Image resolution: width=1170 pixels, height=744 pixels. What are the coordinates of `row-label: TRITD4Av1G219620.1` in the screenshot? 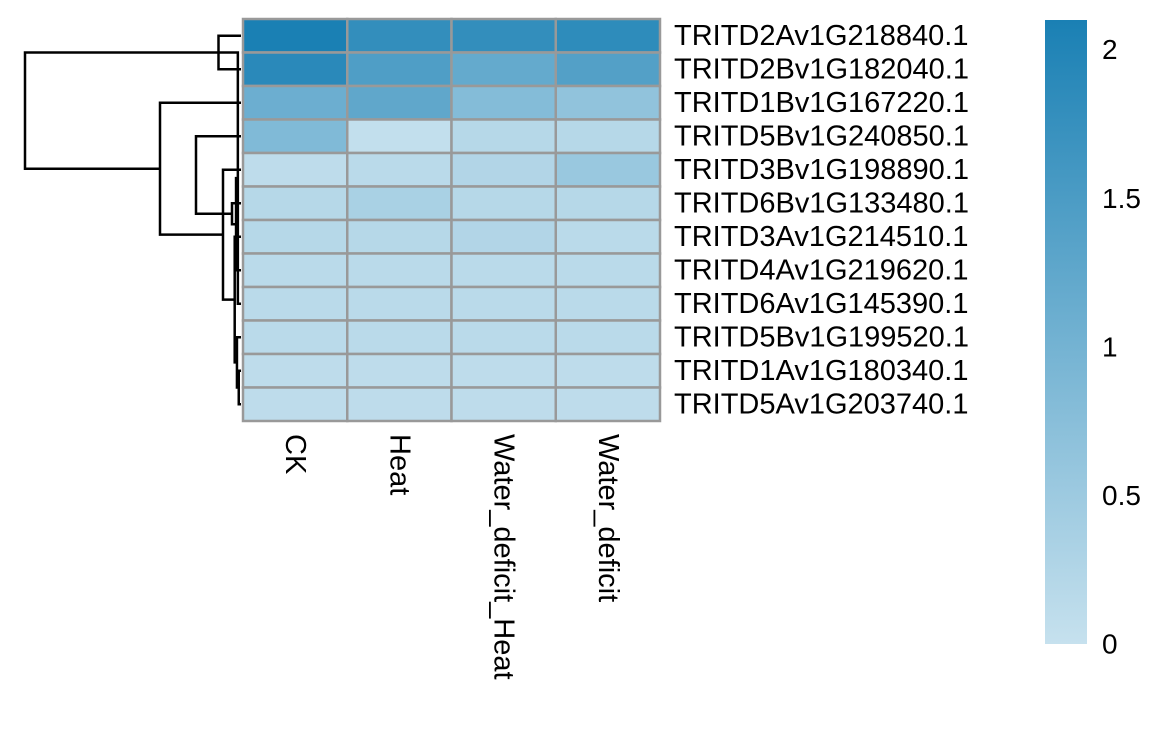 It's located at (821, 270).